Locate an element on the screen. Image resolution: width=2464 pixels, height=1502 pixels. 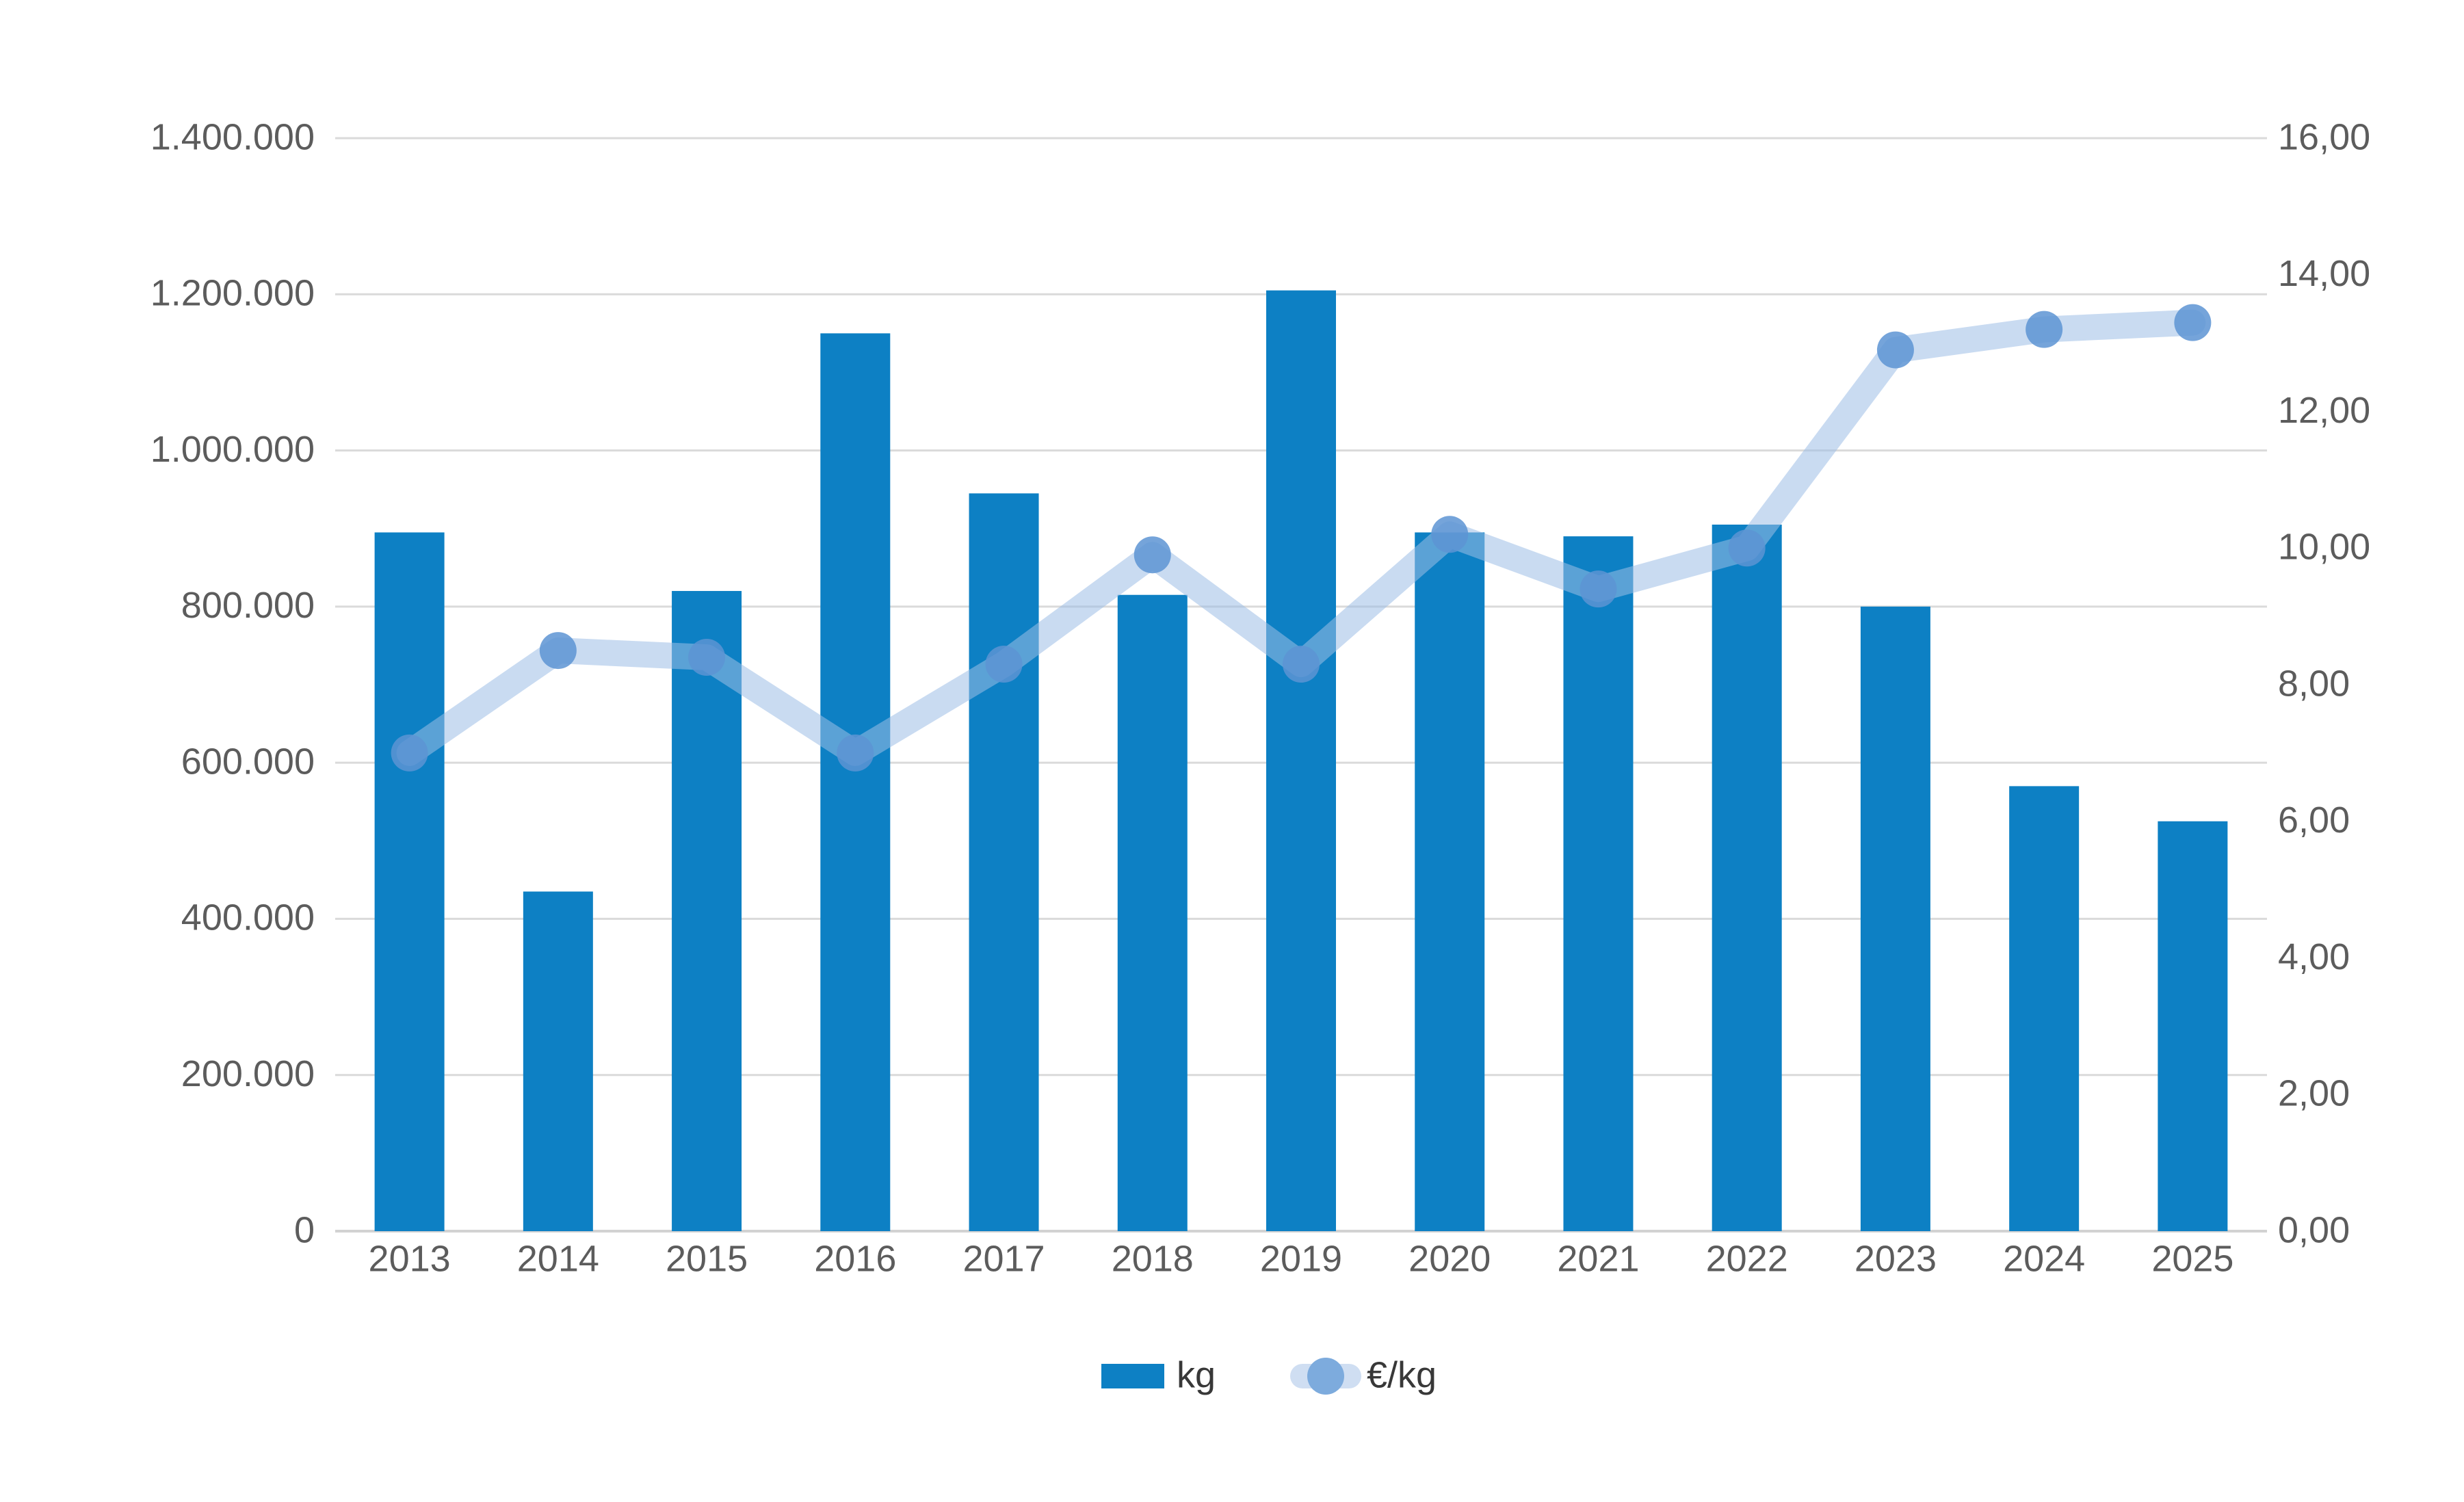
bar-2013 is located at coordinates (409, 881).